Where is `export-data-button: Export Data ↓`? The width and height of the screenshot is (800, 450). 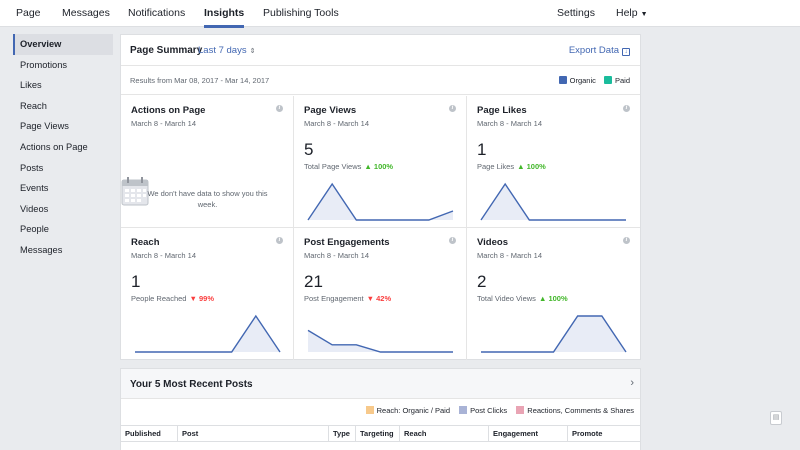 export-data-button: Export Data ↓ is located at coordinates (599, 50).